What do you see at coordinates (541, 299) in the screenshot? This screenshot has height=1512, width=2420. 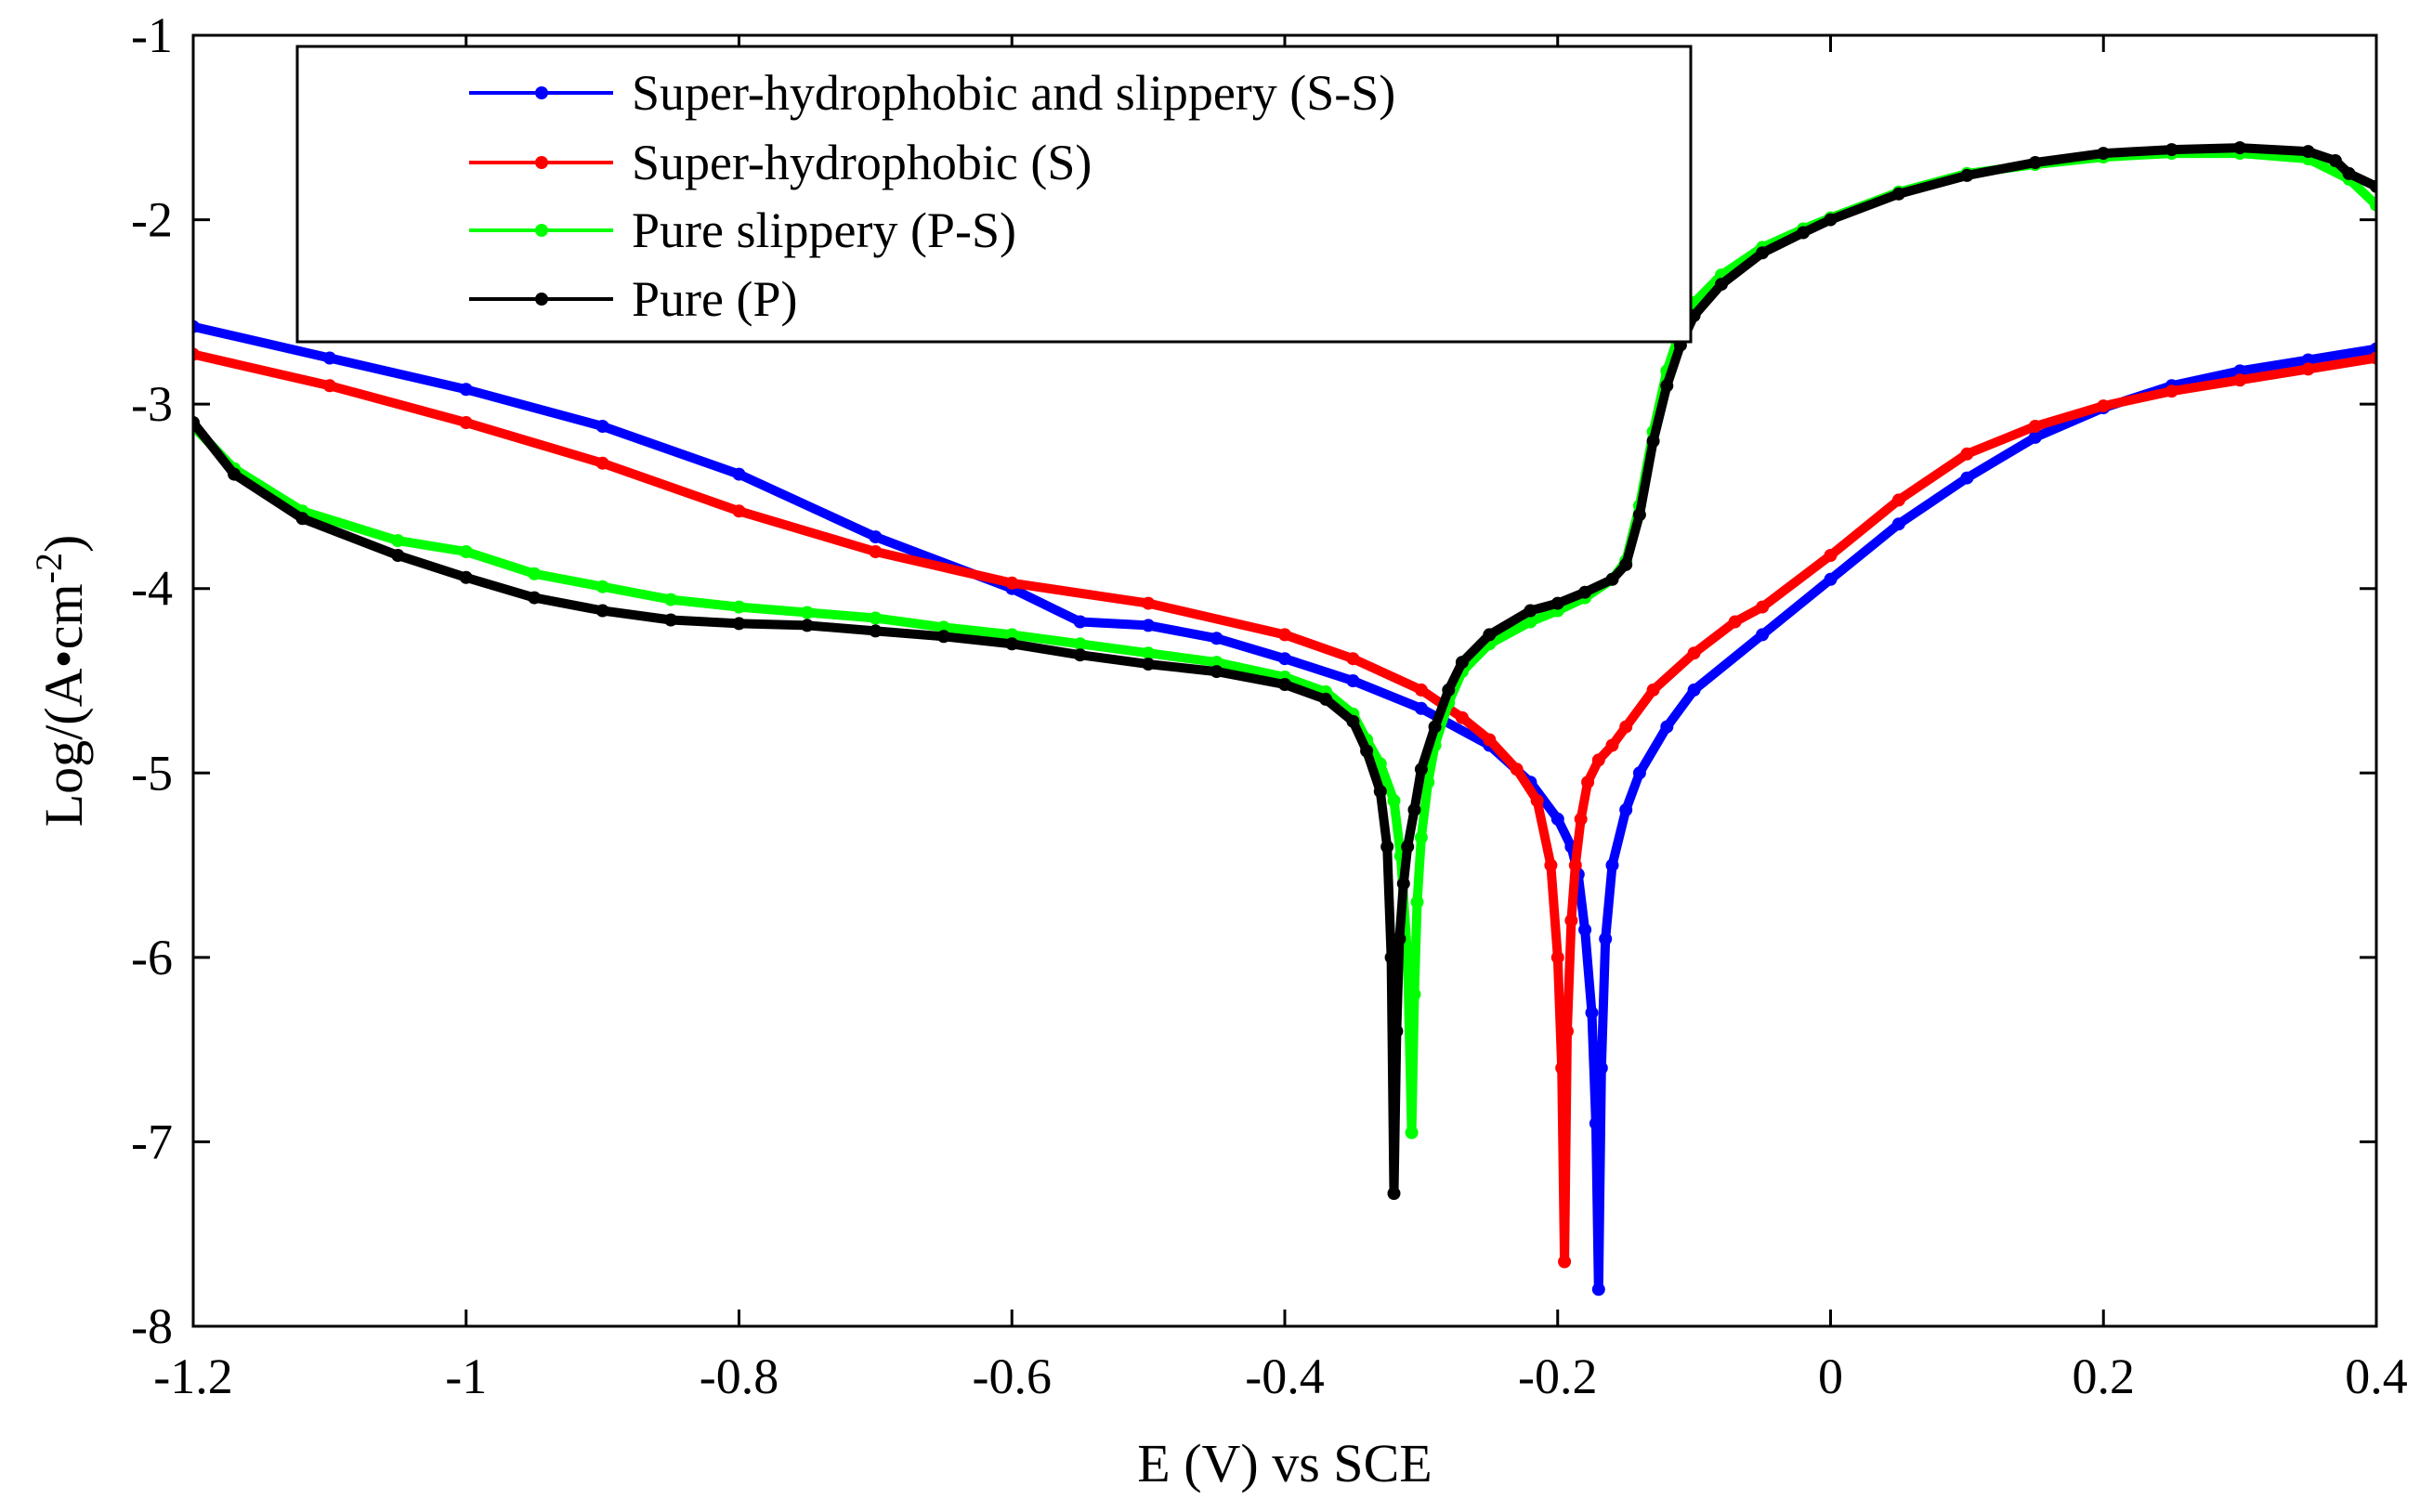 I see `legend-swatch-marker` at bounding box center [541, 299].